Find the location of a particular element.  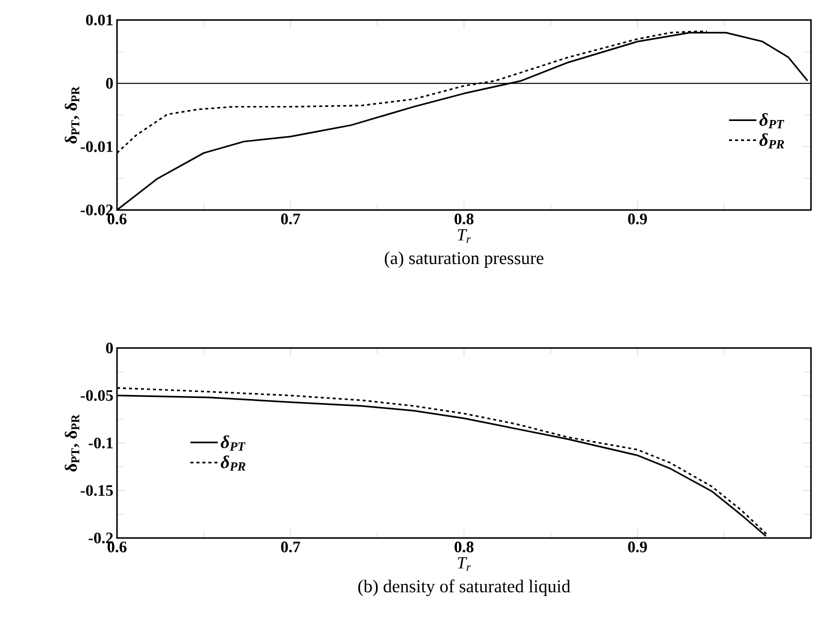

y-tick-label: -0.15 is located at coordinates (96, 490).